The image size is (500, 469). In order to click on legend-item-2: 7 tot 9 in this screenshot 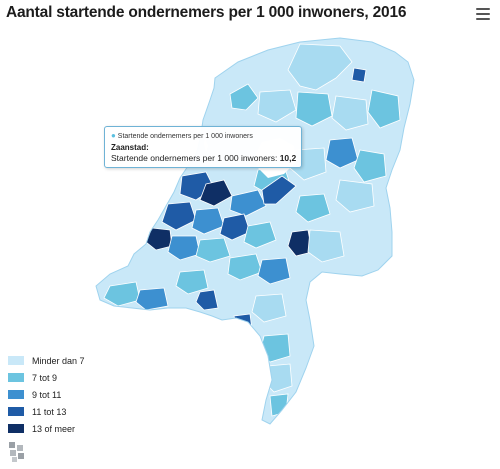, I will do `click(46, 377)`.